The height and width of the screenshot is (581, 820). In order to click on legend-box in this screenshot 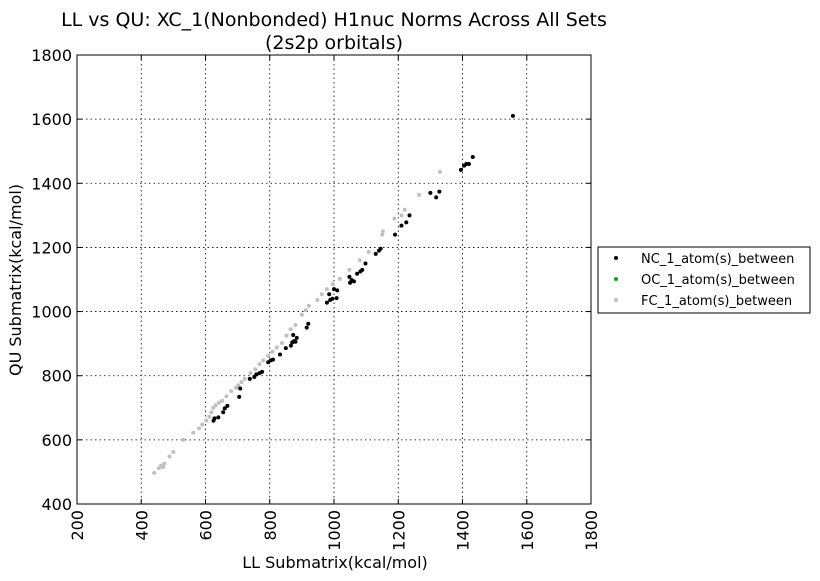, I will do `click(704, 280)`.